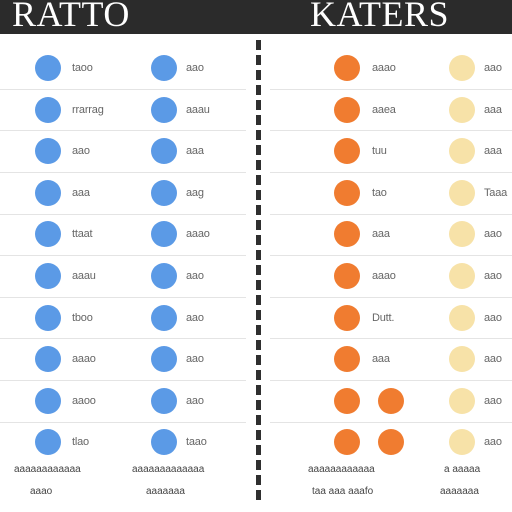  What do you see at coordinates (195, 193) in the screenshot?
I see `left-col2-label: aag` at bounding box center [195, 193].